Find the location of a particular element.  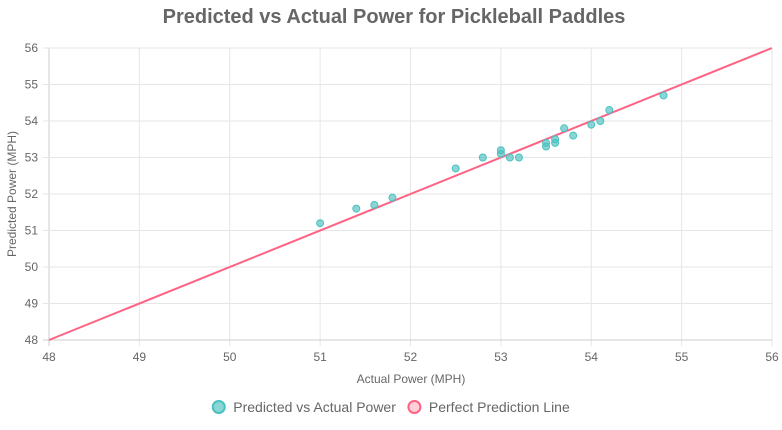

y-tick-label: 54 is located at coordinates (32, 121).